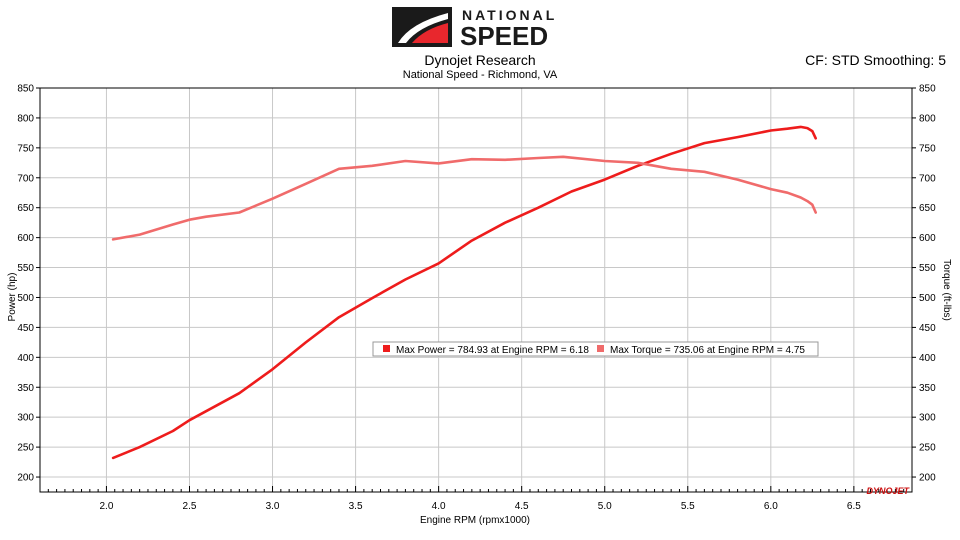  Describe the element at coordinates (25, 358) in the screenshot. I see `y-left-tick-label: 400` at that location.